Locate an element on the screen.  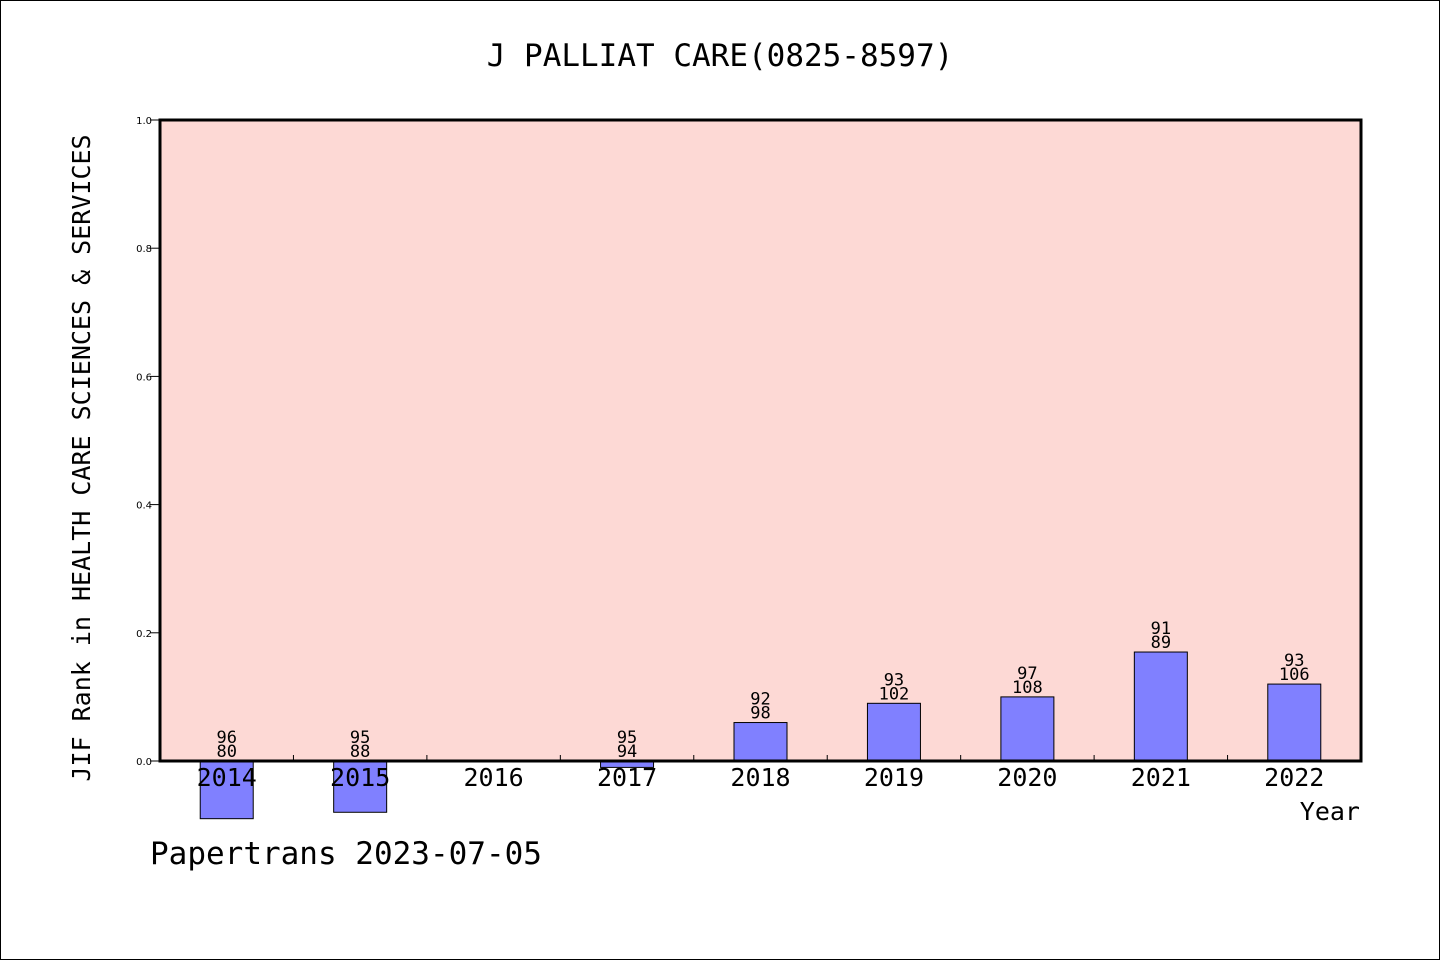
chart-title: J PALLIAT CARE(0825-8597) is located at coordinates (720, 56).